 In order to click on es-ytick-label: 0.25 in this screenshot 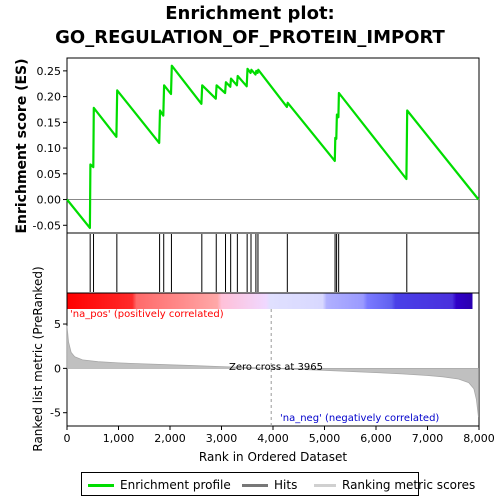, I will do `click(49, 71)`.